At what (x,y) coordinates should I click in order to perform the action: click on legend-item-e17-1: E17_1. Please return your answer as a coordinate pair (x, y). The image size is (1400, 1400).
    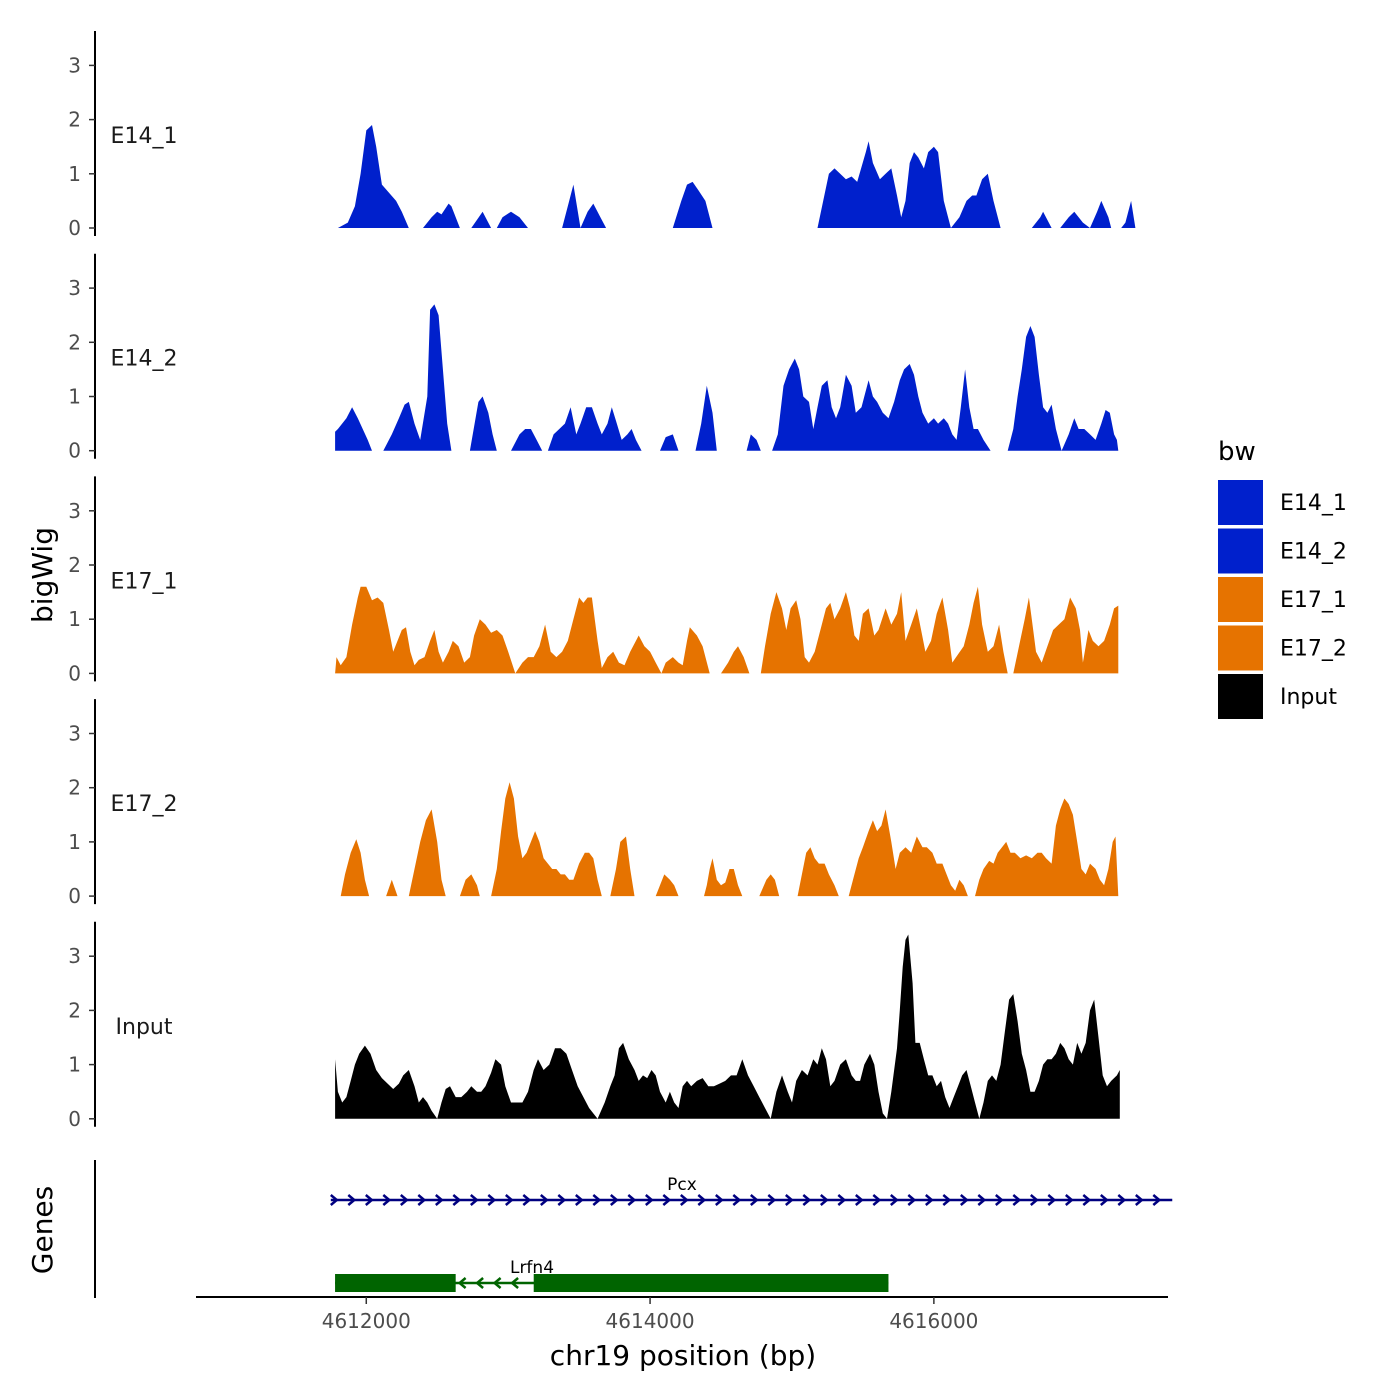
    Looking at the image, I should click on (1282, 599).